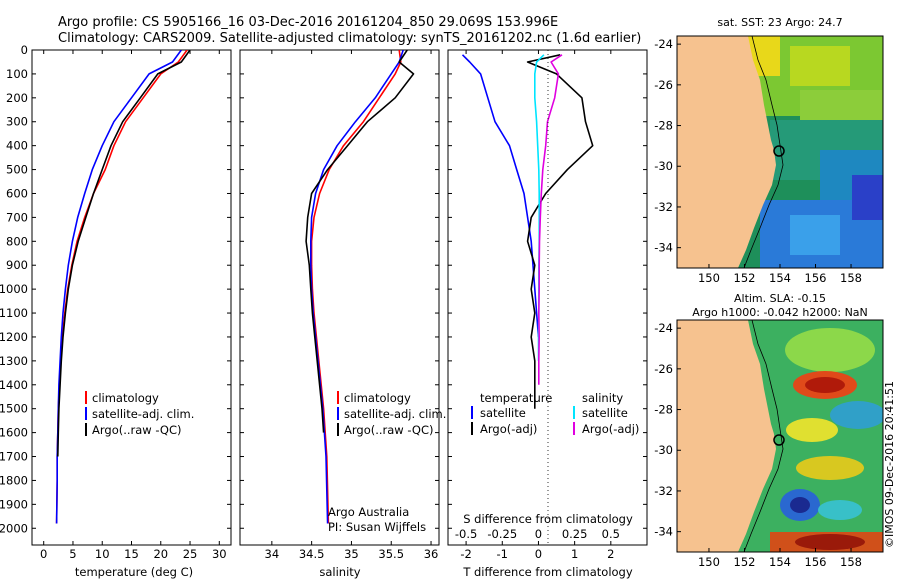  What do you see at coordinates (538, 534) in the screenshot?
I see `s-tick-label: 0` at bounding box center [538, 534].